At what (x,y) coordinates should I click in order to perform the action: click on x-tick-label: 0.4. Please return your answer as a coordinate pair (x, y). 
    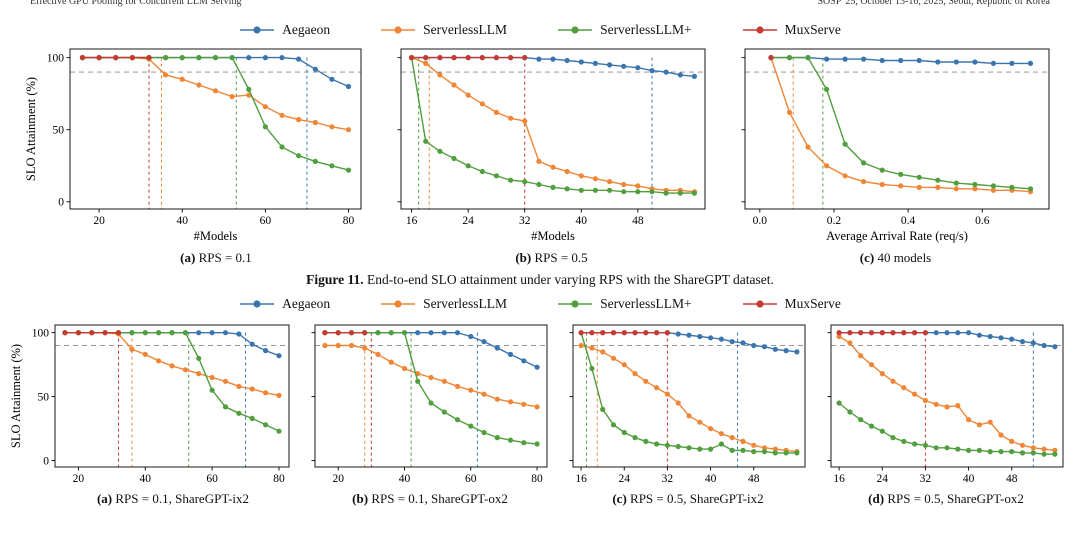
    Looking at the image, I should click on (907, 221).